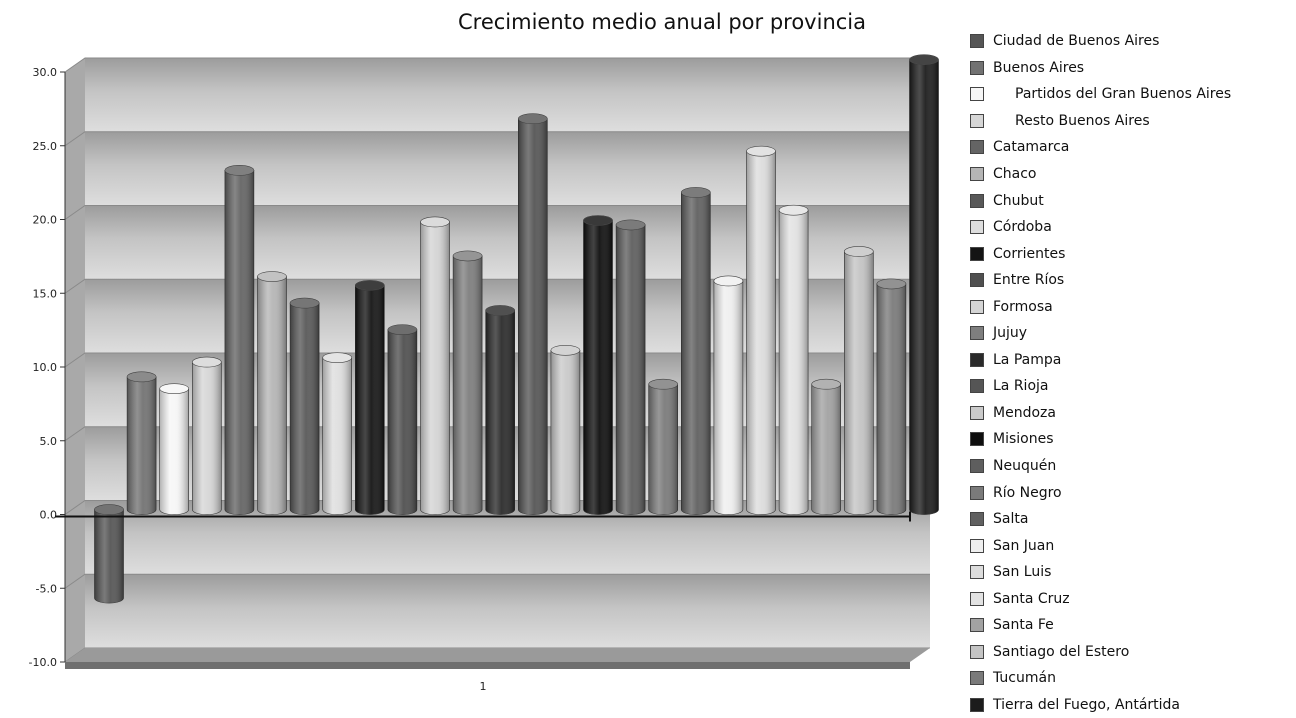 This screenshot has height=718, width=1296. I want to click on legend-item: Río Negro, so click(1131, 492).